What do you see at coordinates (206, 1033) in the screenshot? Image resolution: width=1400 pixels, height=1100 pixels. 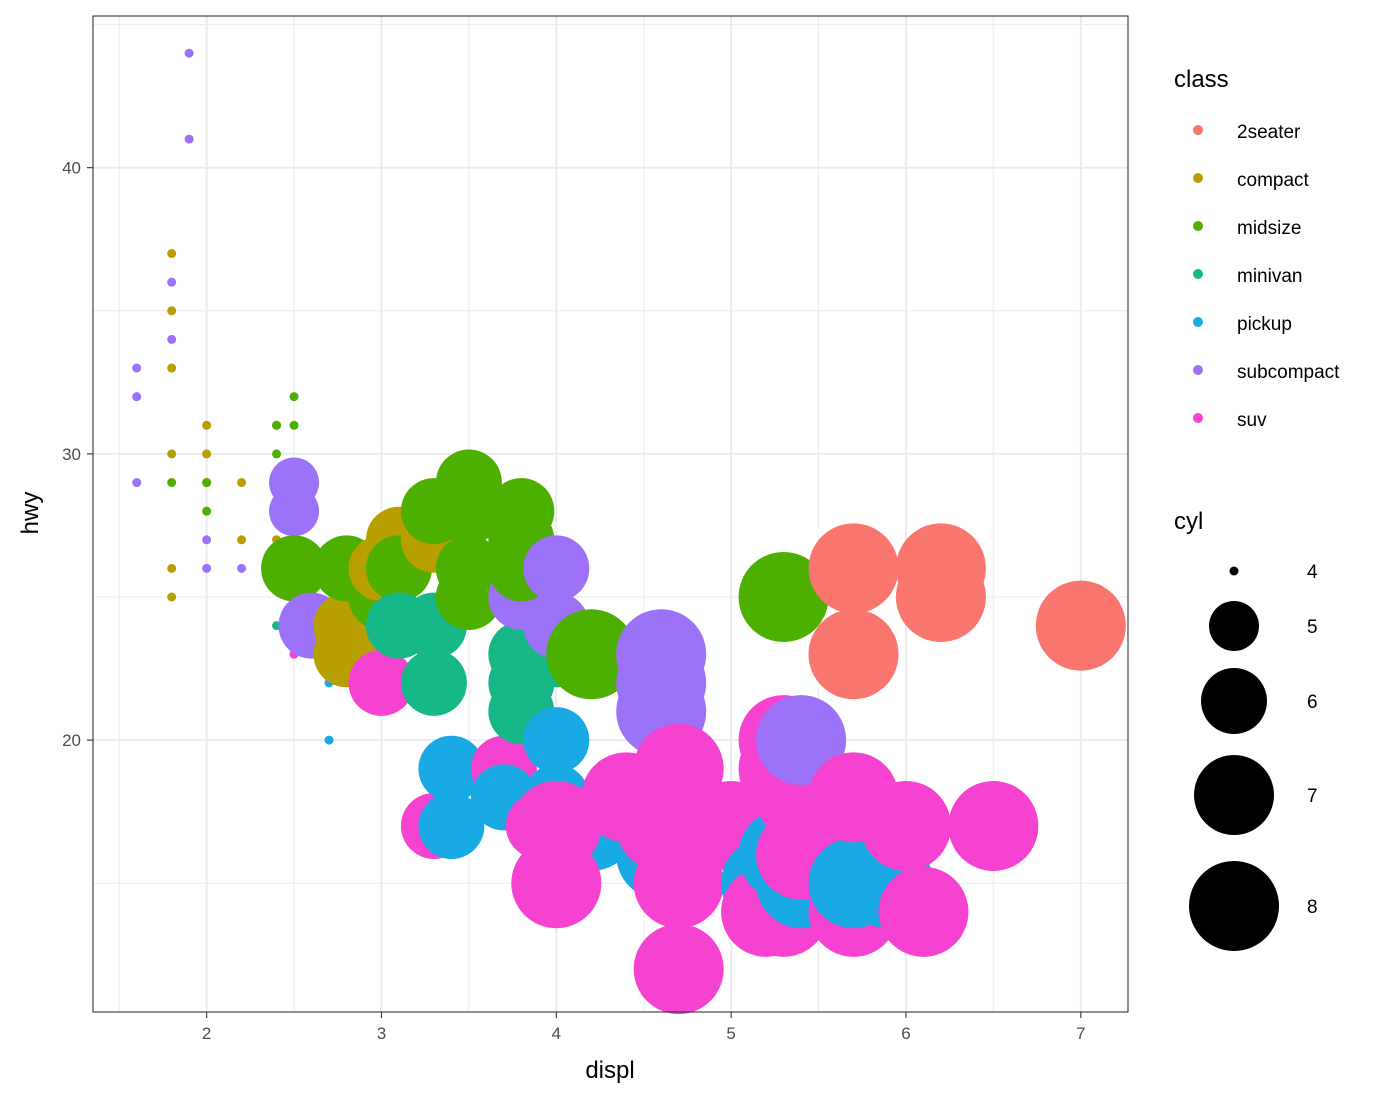 I see `x-tick-label: 2` at bounding box center [206, 1033].